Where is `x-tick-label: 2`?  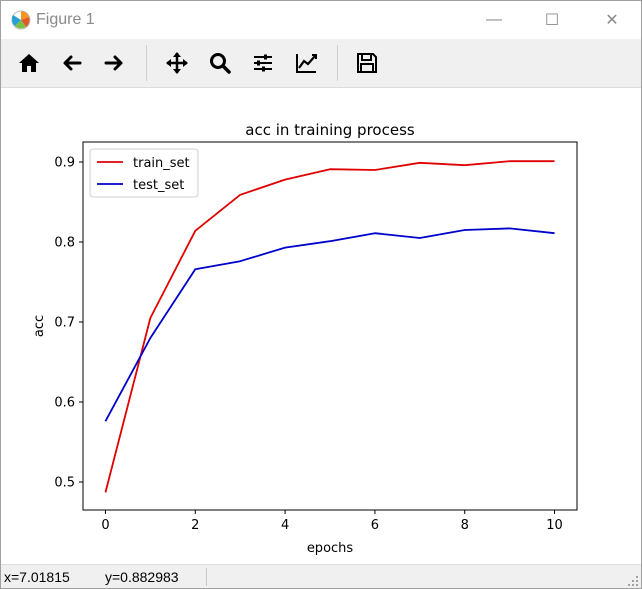 x-tick-label: 2 is located at coordinates (195, 525).